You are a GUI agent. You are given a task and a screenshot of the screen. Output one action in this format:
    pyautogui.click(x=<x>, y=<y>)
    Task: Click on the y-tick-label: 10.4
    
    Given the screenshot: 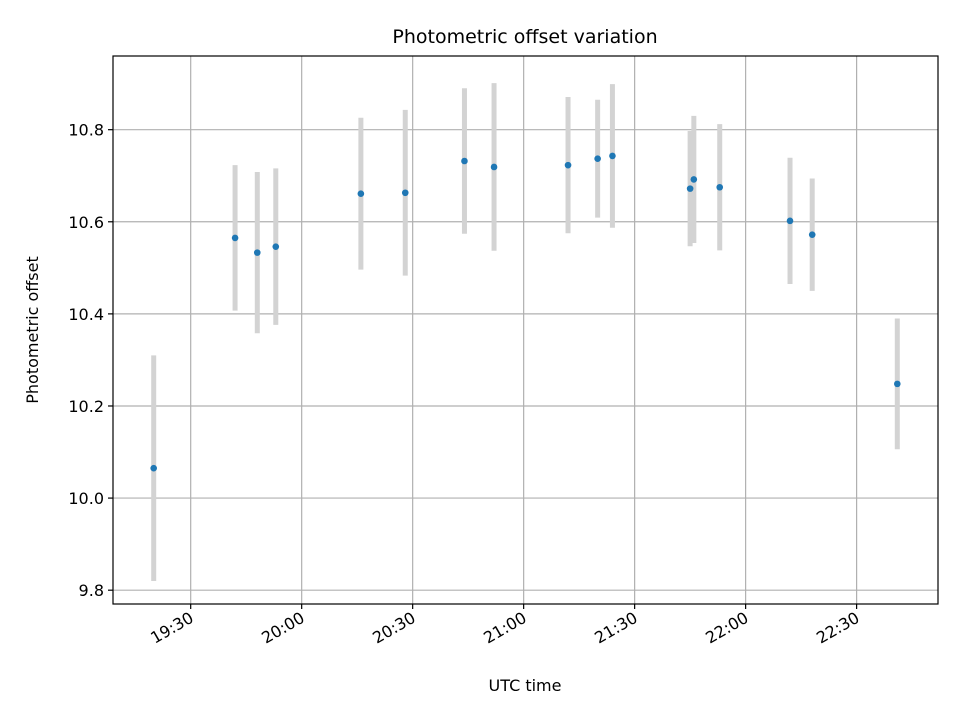 What is the action you would take?
    pyautogui.click(x=86, y=314)
    